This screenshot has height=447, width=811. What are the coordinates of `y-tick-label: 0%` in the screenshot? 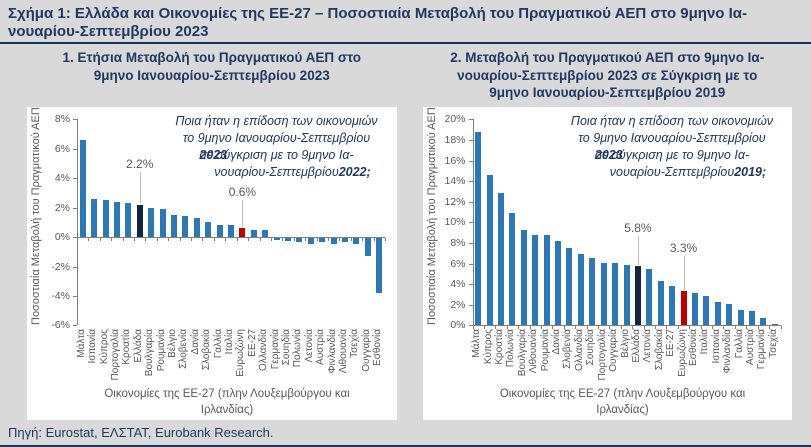 It's located at (62, 237).